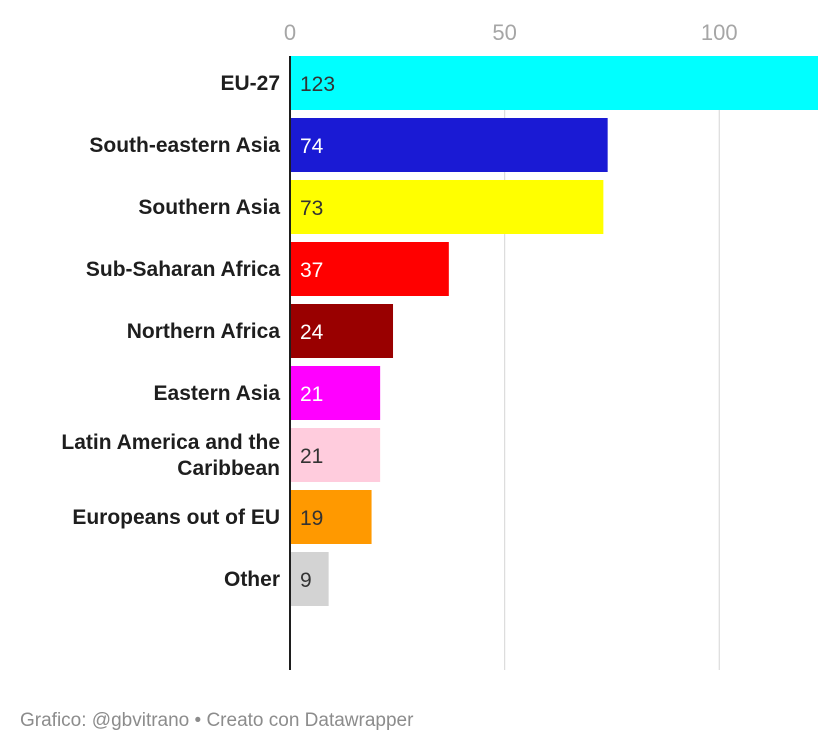  Describe the element at coordinates (335, 455) in the screenshot. I see `bar-latin-america-and-the-caribbean` at that location.